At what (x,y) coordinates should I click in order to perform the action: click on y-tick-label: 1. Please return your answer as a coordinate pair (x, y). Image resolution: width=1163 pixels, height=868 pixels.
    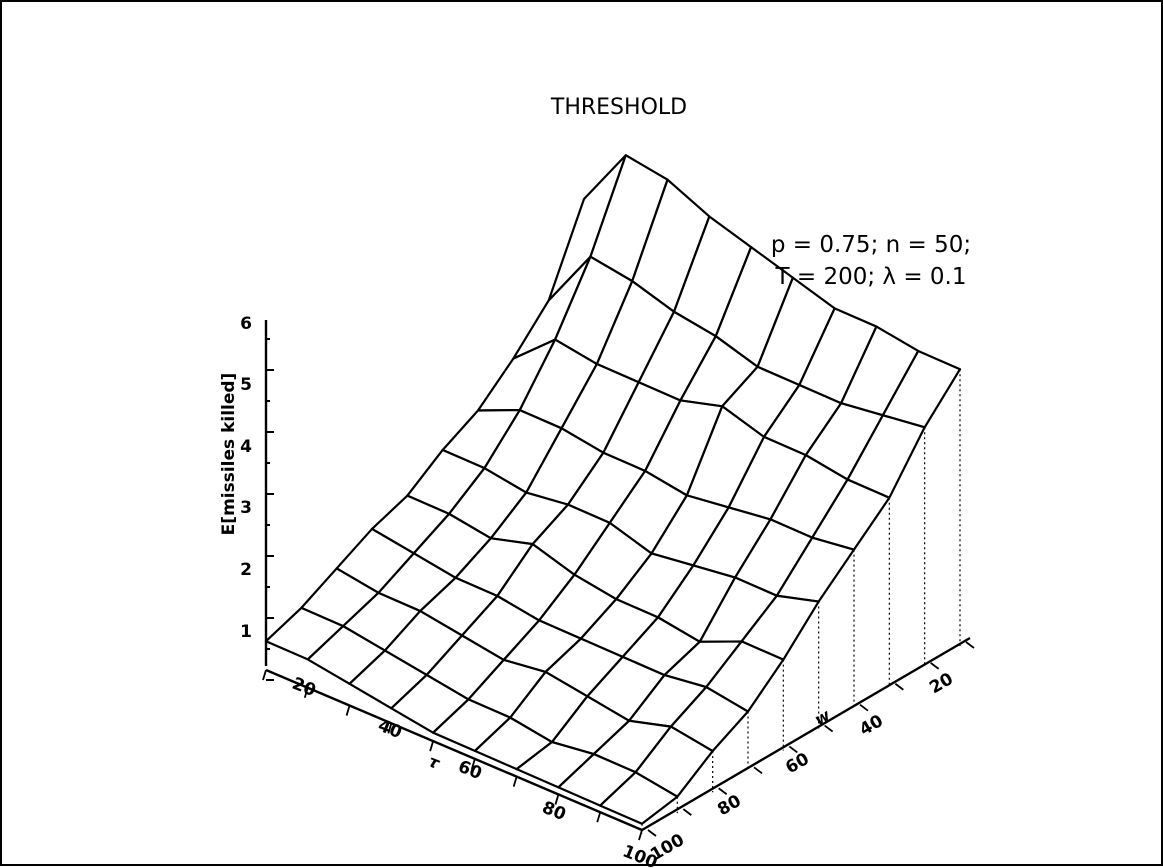
    Looking at the image, I should click on (246, 632).